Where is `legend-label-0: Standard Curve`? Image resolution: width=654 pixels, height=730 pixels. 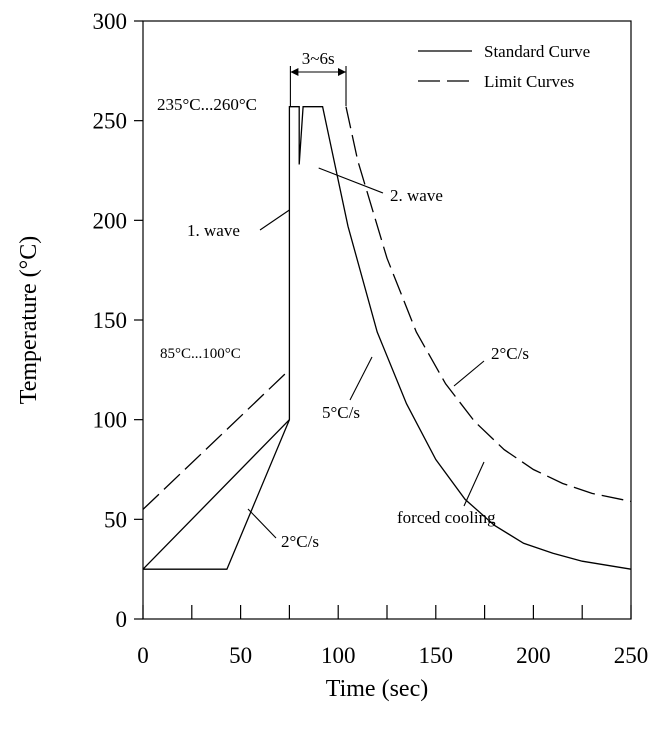 legend-label-0: Standard Curve is located at coordinates (537, 51).